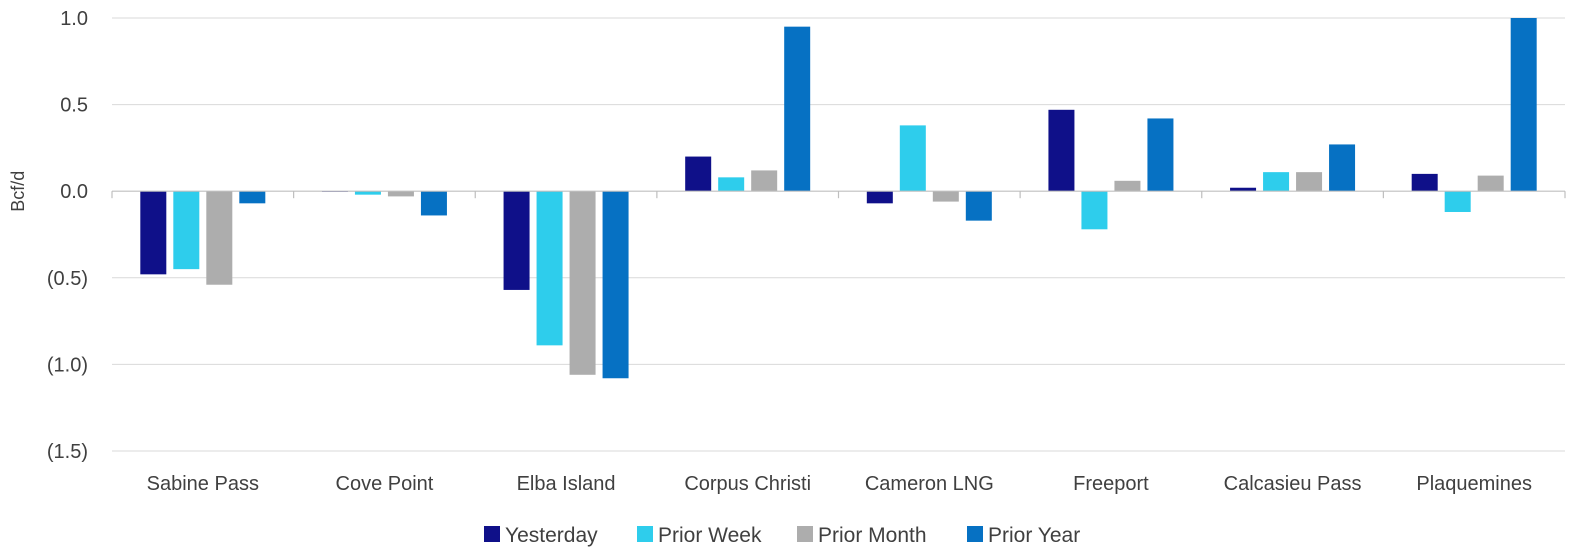 The height and width of the screenshot is (551, 1570). What do you see at coordinates (566, 484) in the screenshot?
I see `category-label: Elba Island` at bounding box center [566, 484].